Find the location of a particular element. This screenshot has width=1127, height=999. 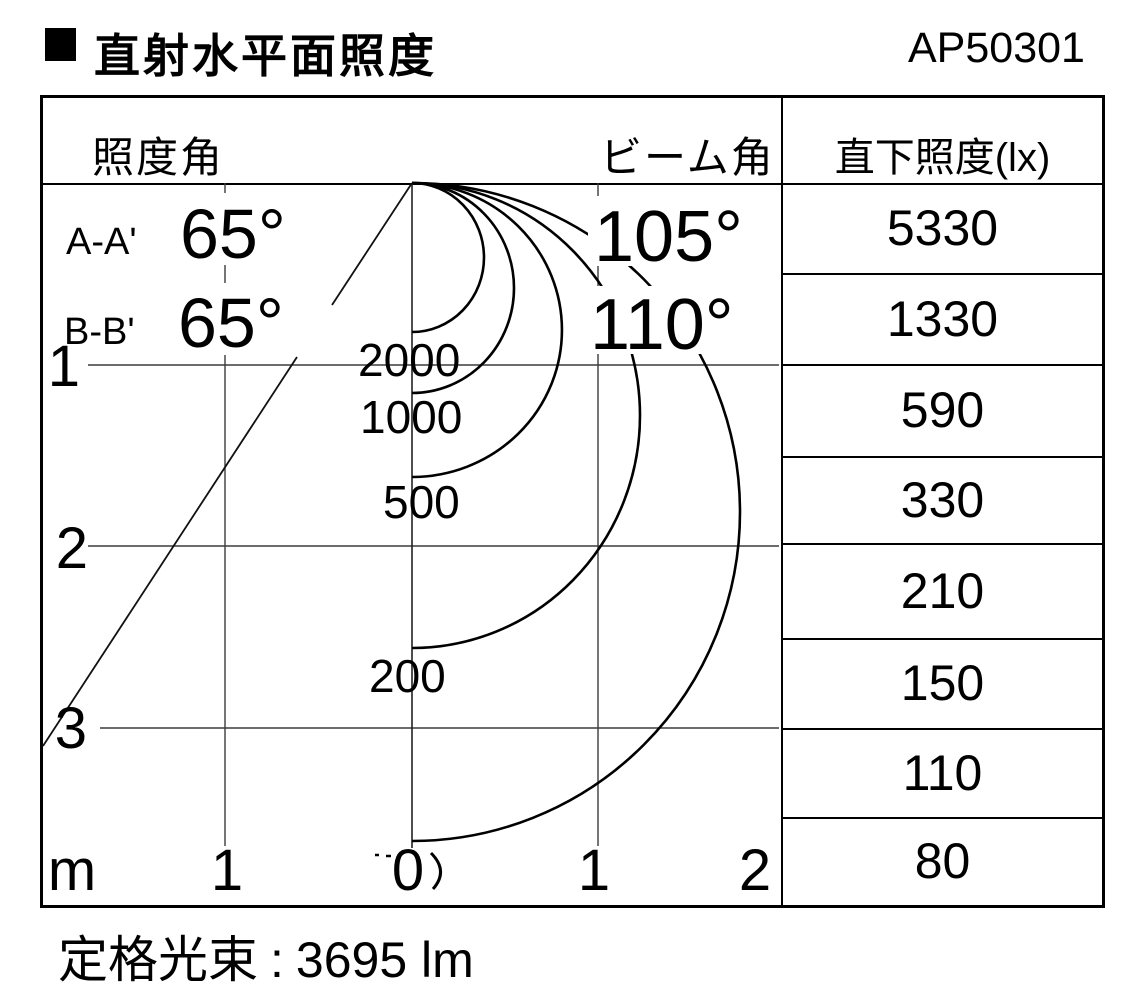

page-title: 直射水平面照度 is located at coordinates (265, 56).